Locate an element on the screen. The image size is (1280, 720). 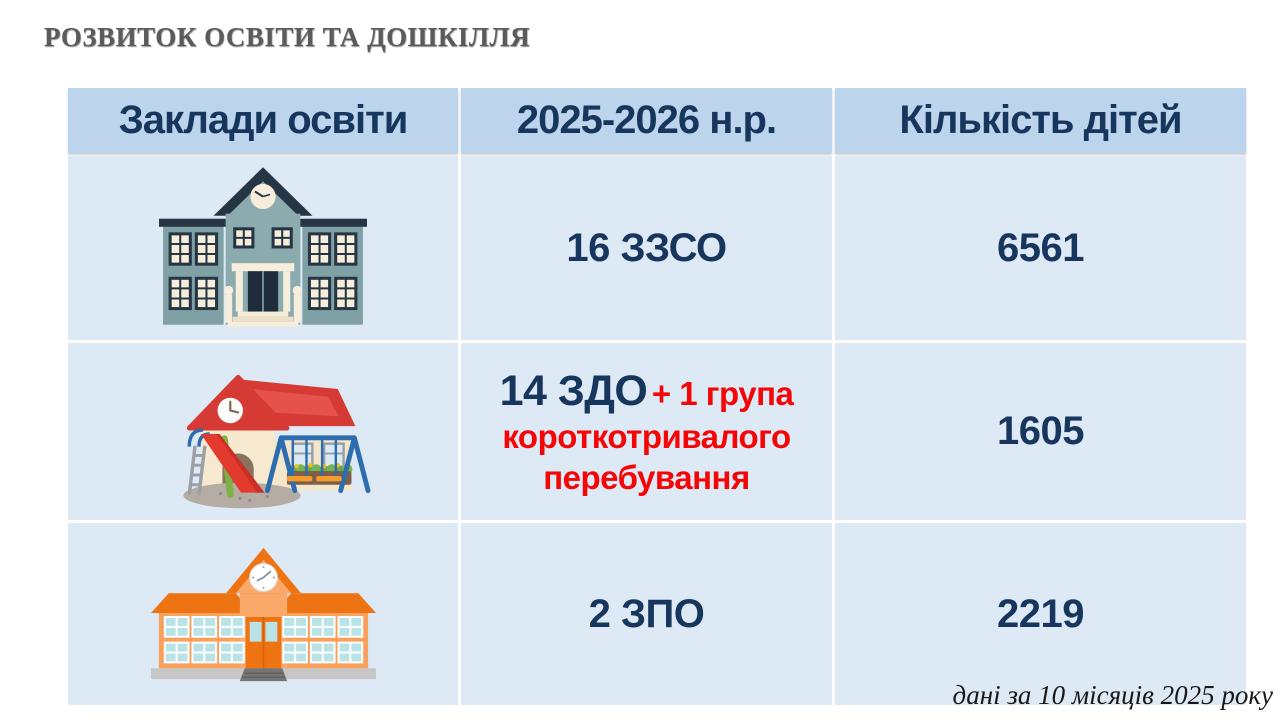
header-institutions: Заклади освіти is located at coordinates (263, 120).